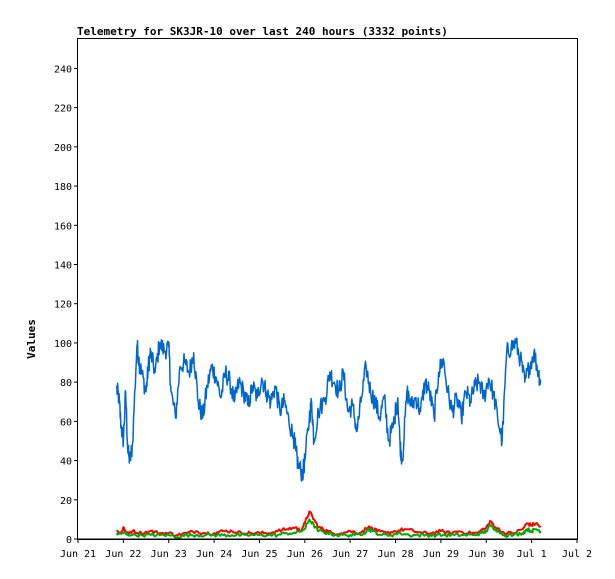 The width and height of the screenshot is (615, 579). Describe the element at coordinates (305, 554) in the screenshot. I see `x-tick-label: Jun 26` at that location.